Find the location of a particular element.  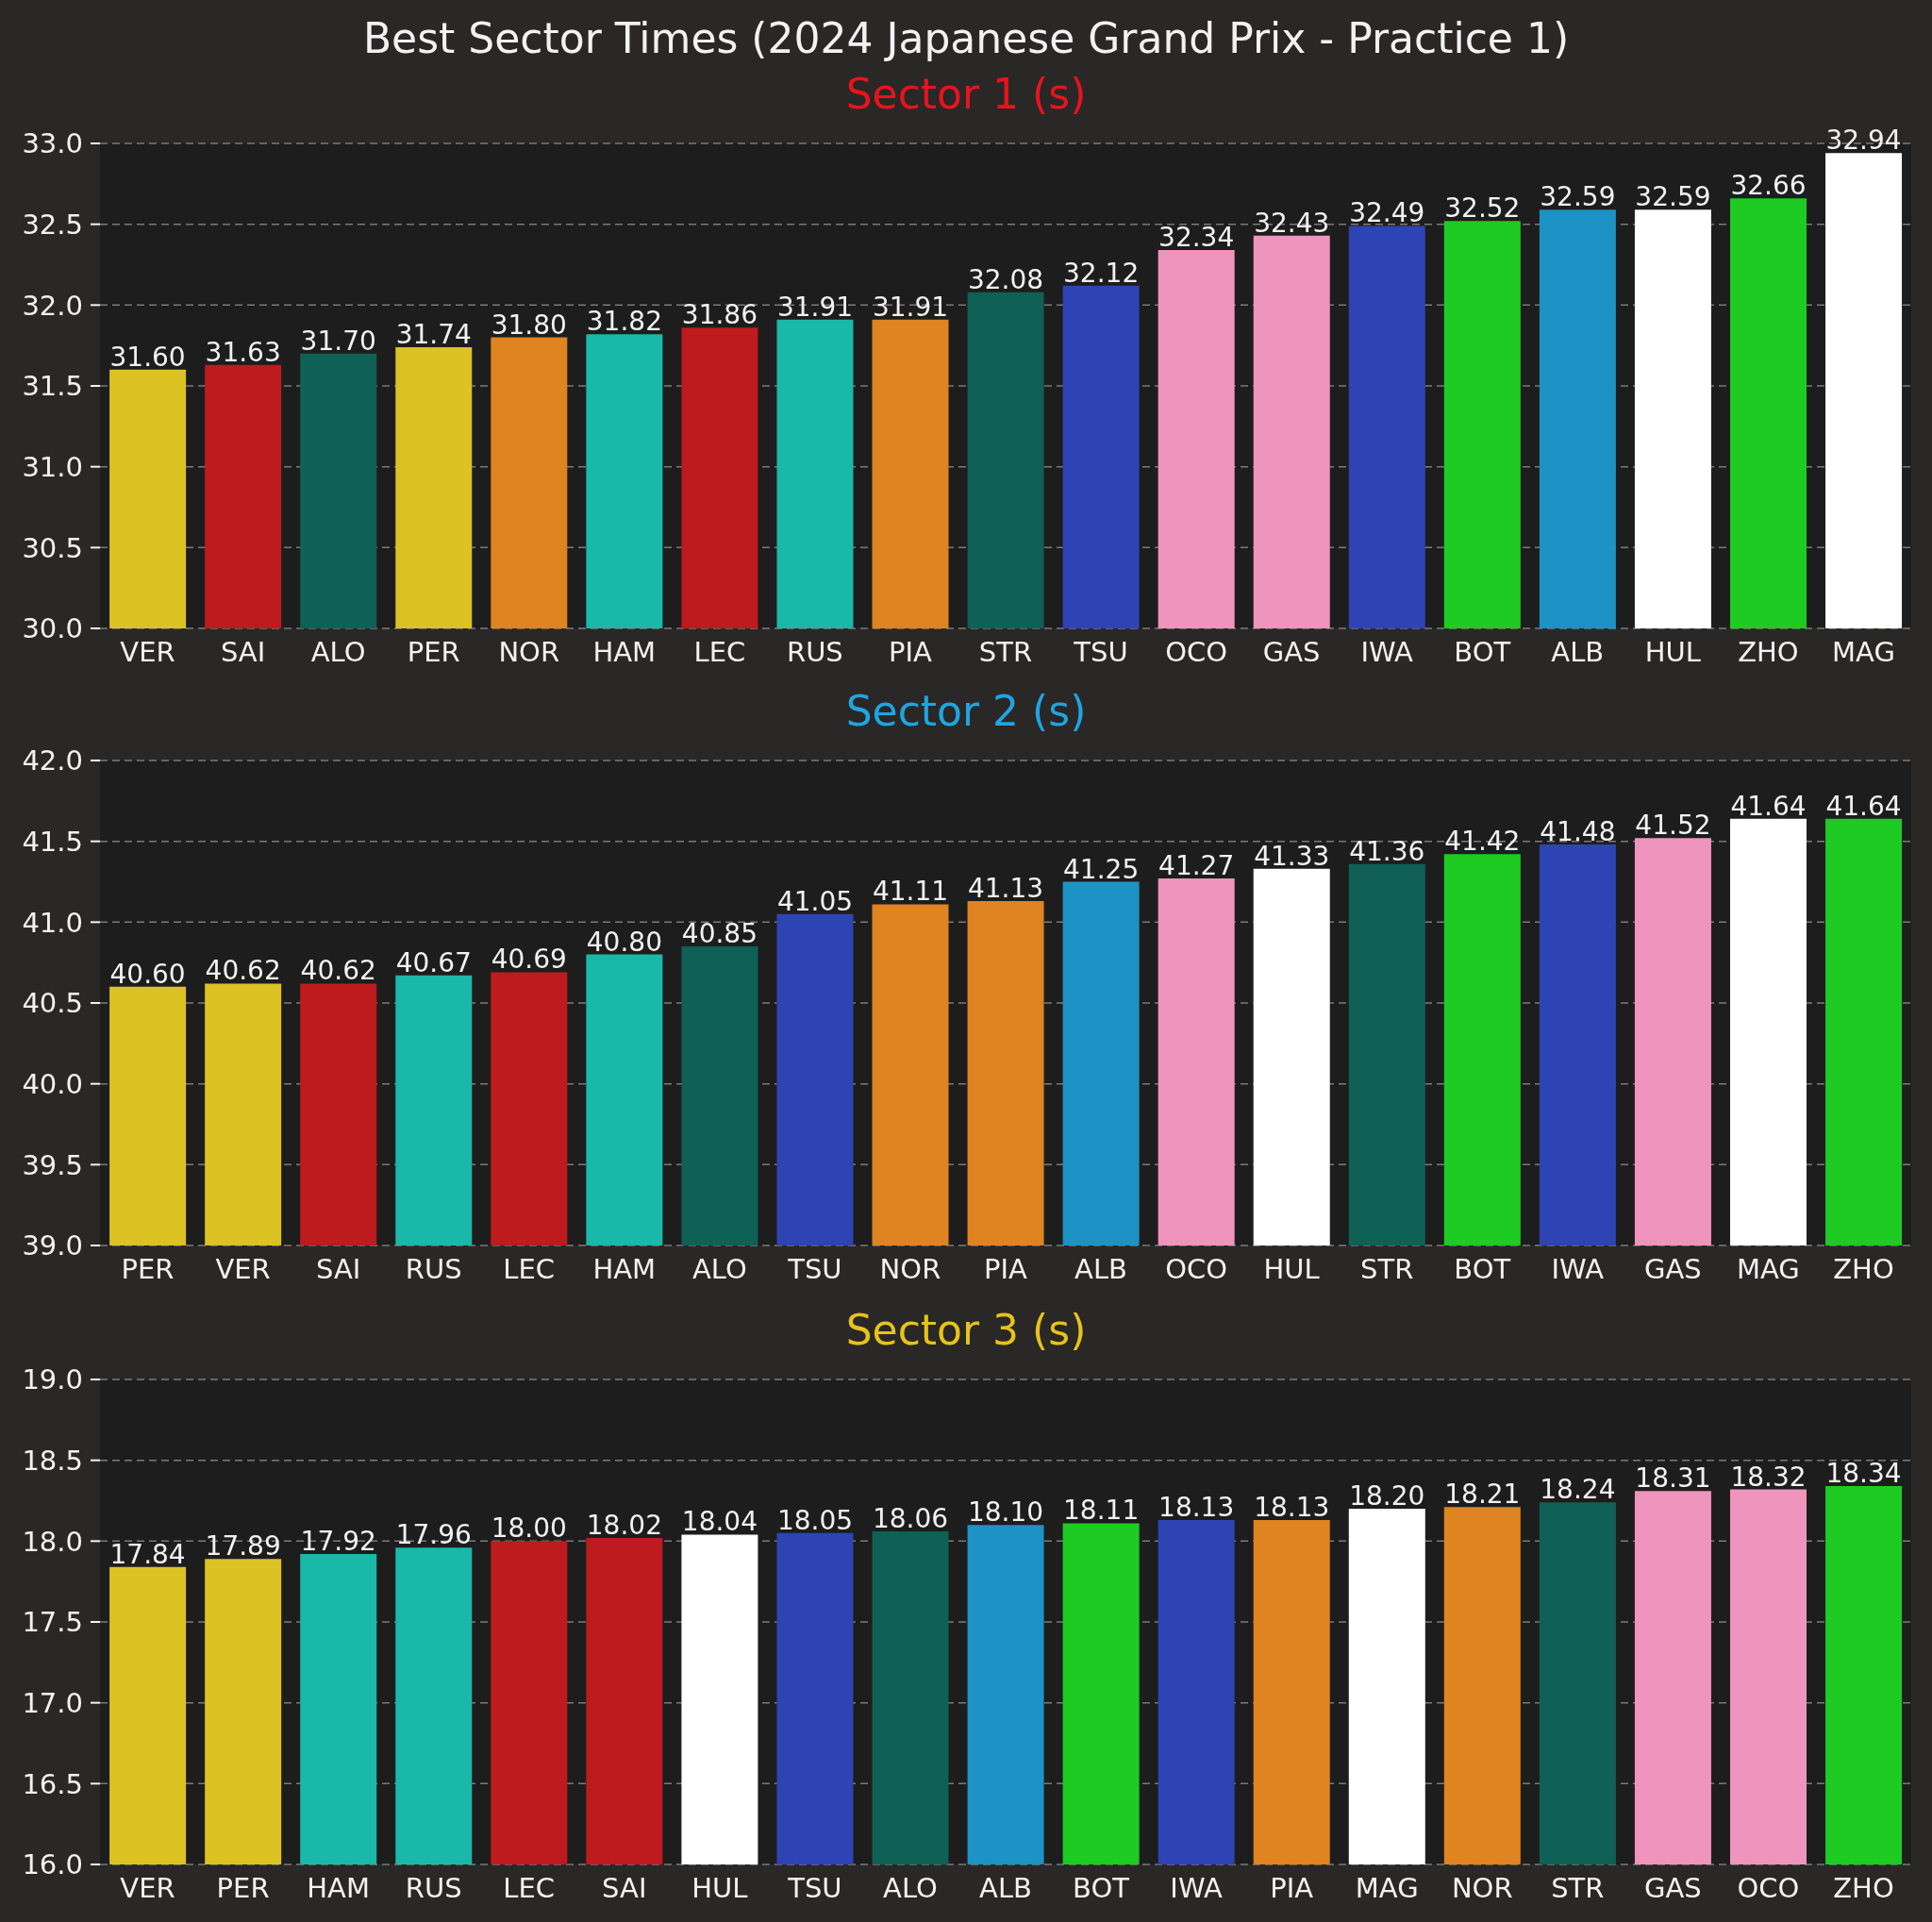

y-tick-label: 39.5 is located at coordinates (53, 1164).